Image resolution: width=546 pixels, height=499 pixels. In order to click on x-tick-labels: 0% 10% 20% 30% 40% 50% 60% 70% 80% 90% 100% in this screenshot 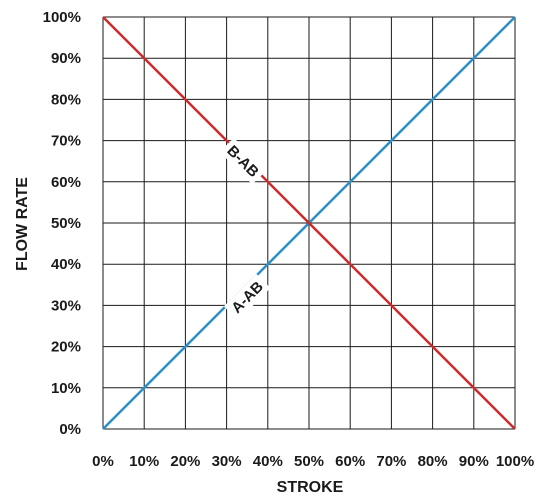, I will do `click(313, 461)`.